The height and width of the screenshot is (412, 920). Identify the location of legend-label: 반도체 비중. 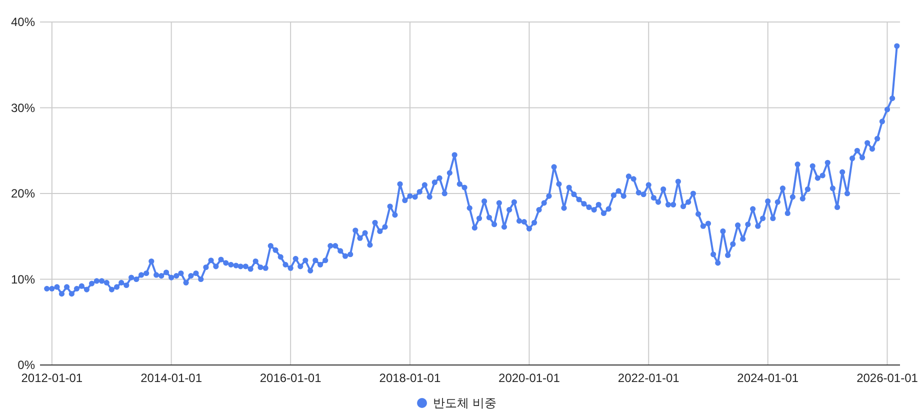
(464, 403).